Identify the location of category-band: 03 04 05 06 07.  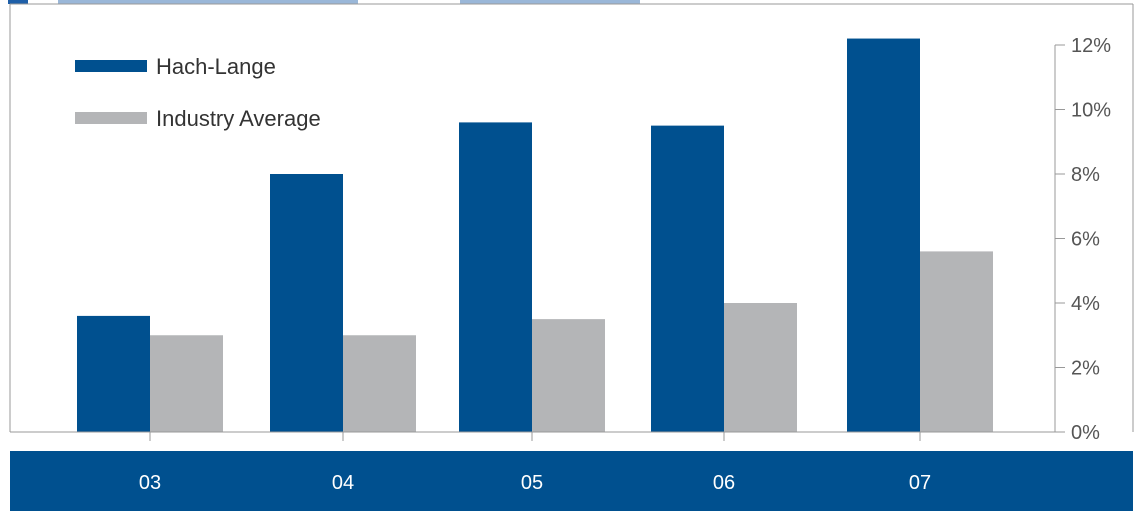
(571, 481).